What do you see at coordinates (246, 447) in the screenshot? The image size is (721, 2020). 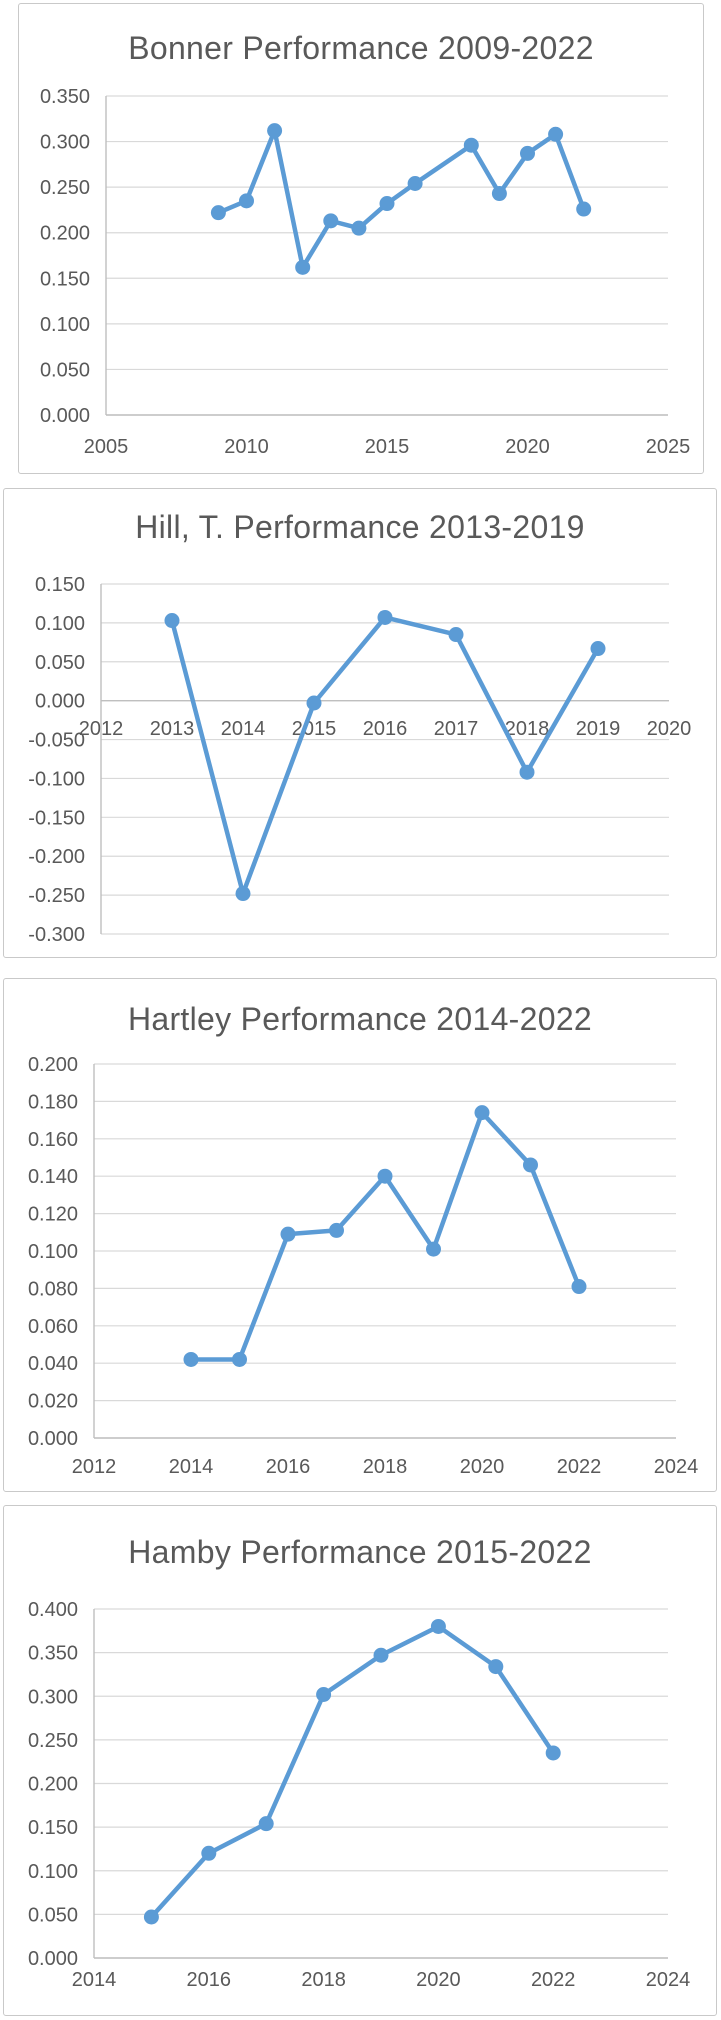 I see `x-tick-label: 2010` at bounding box center [246, 447].